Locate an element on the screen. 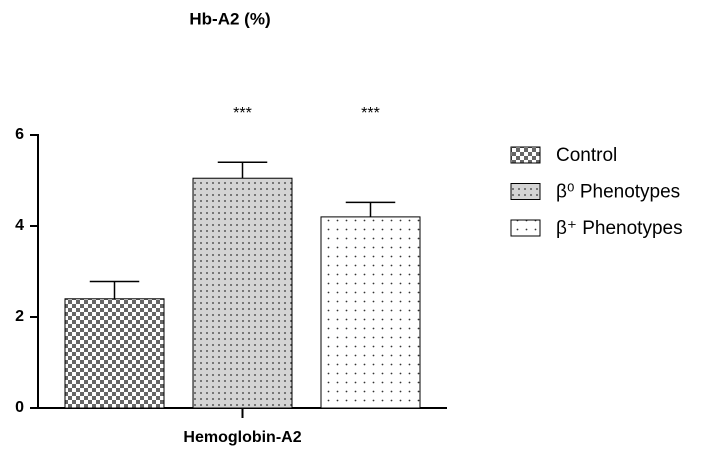 Image resolution: width=708 pixels, height=458 pixels. x-tick-label: Hemoglobin-A2 is located at coordinates (242, 437).